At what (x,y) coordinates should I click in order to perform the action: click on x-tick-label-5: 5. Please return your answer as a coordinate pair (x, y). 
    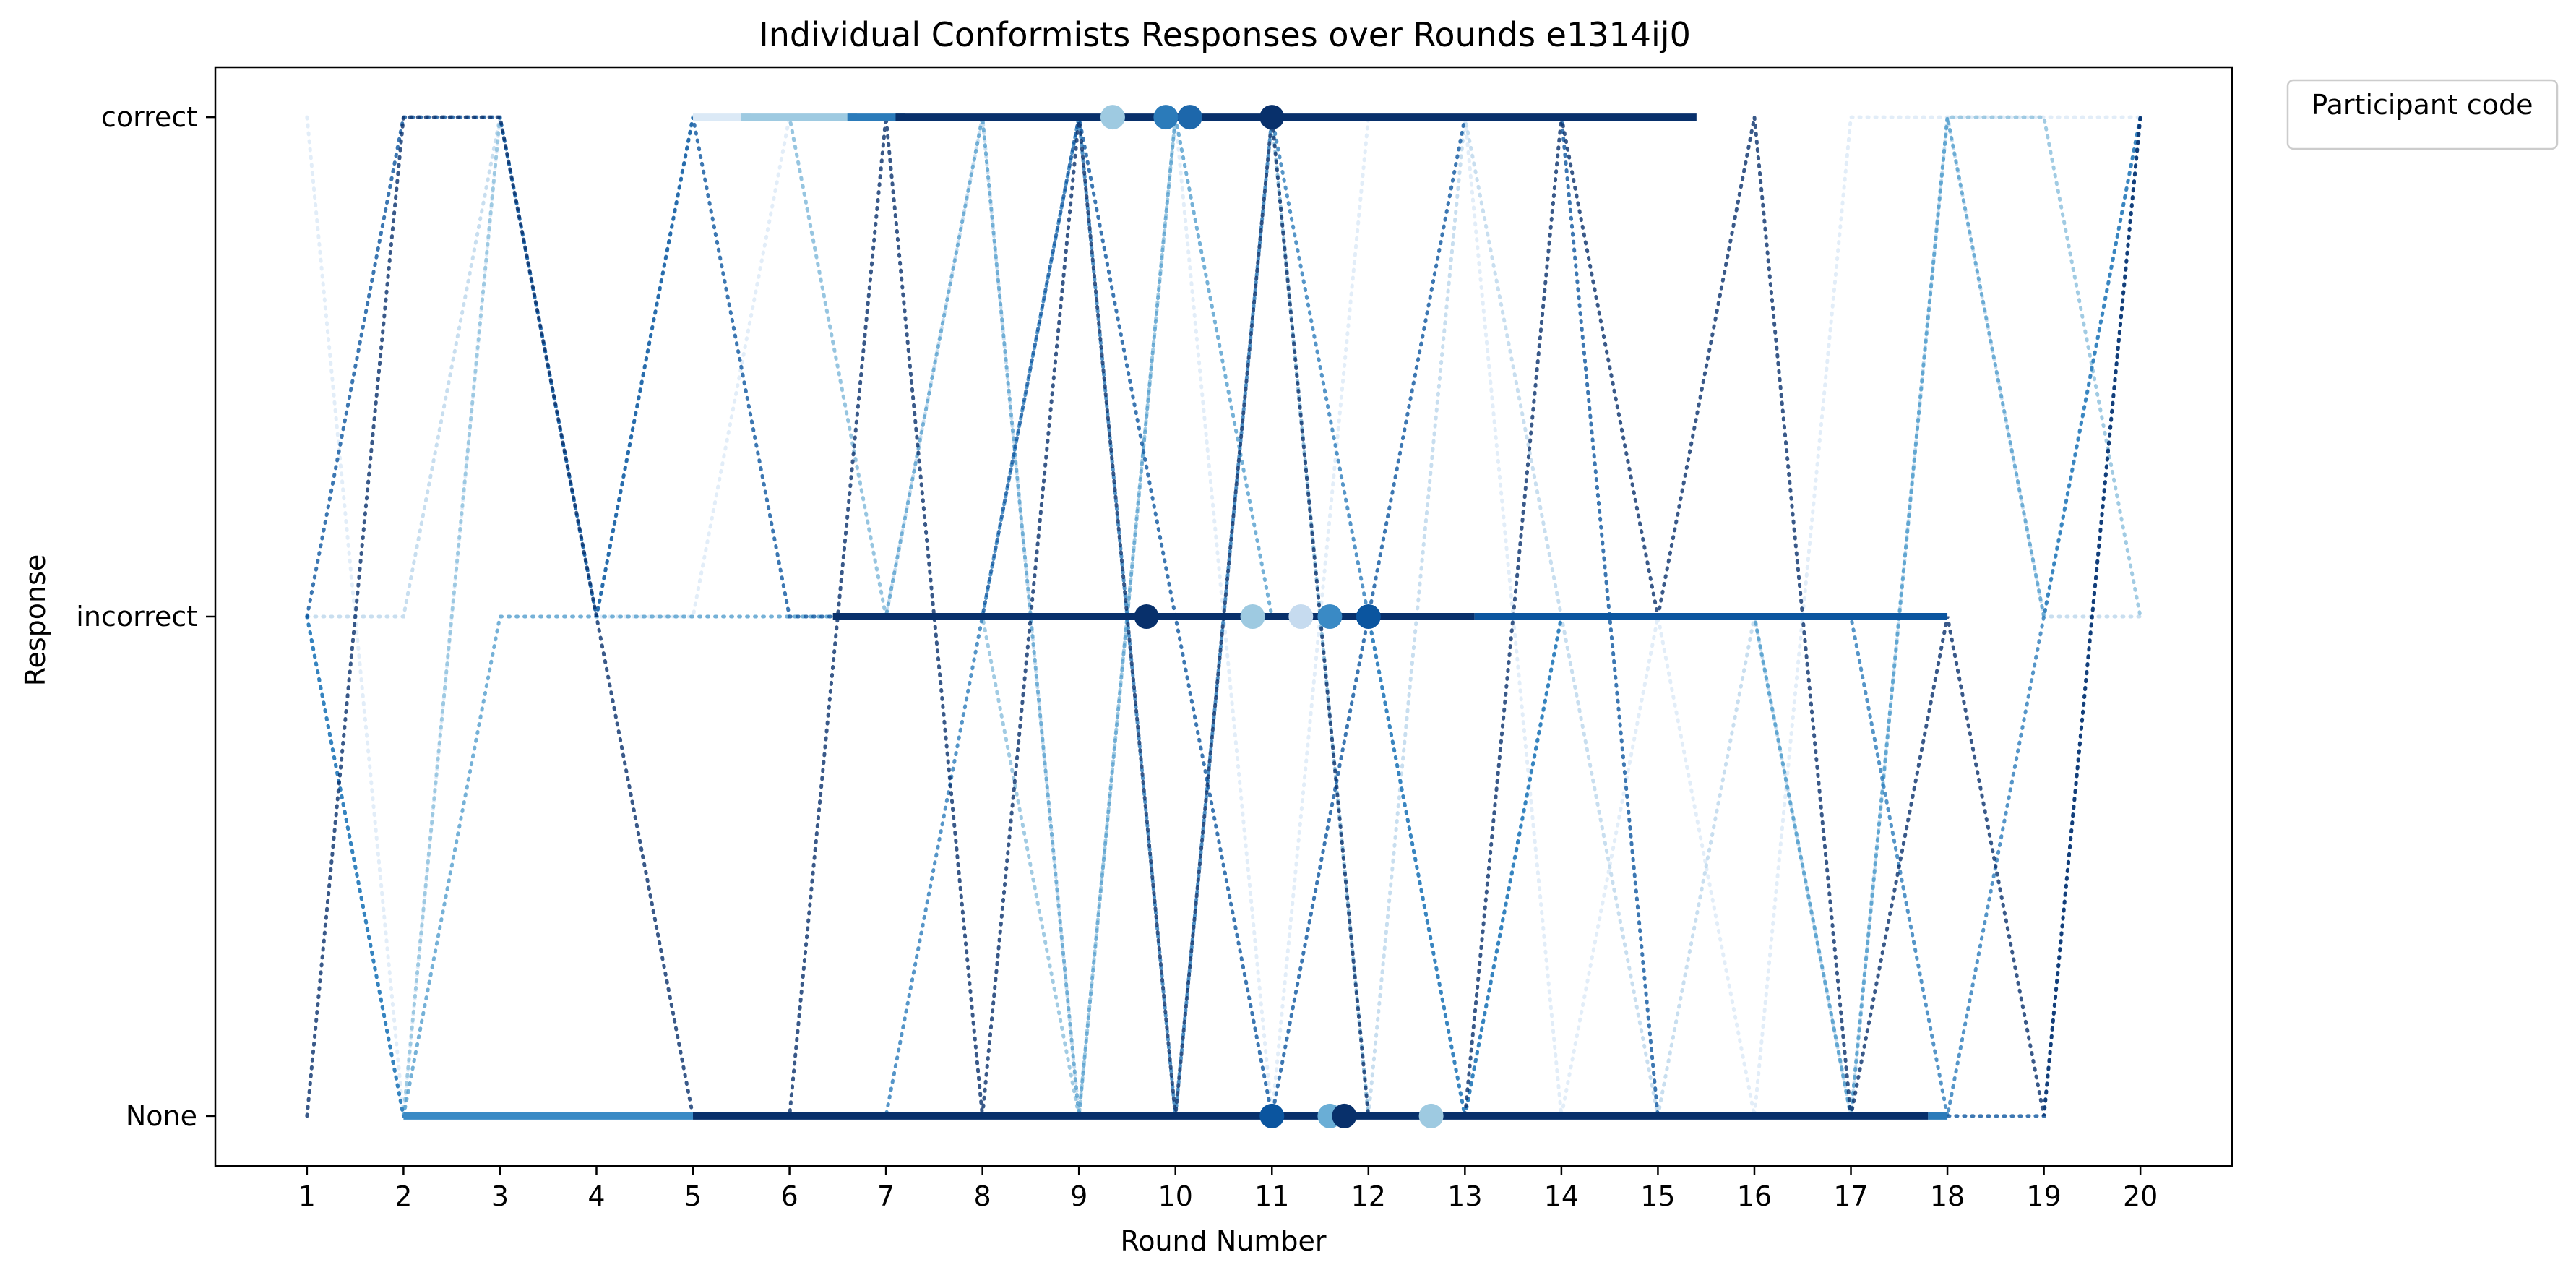
    Looking at the image, I should click on (693, 1196).